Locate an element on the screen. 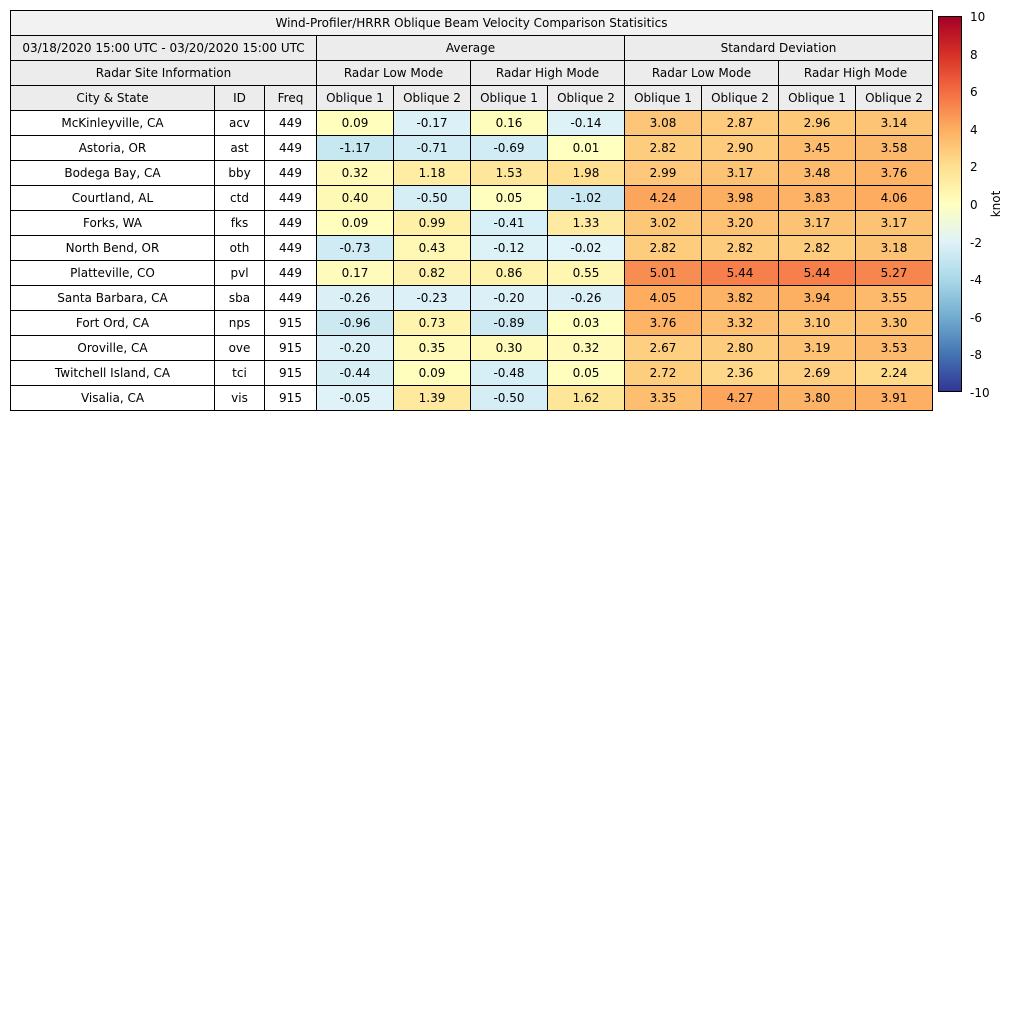 The image size is (1024, 1024). cell-city-state: McKinleyville, CA is located at coordinates (112, 123).